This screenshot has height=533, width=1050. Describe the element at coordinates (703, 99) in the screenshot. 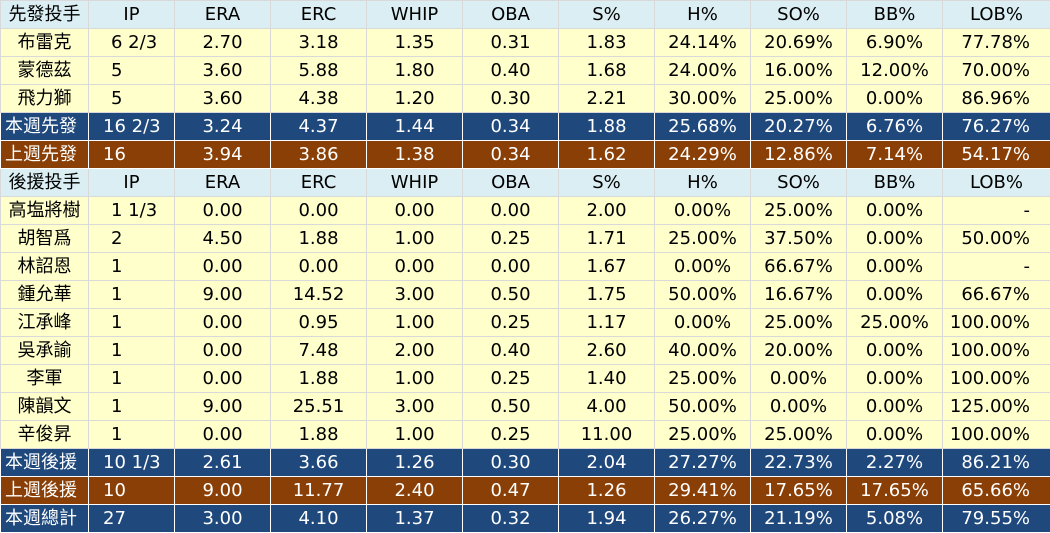

I see `h-pct-cell: 30.00%` at that location.